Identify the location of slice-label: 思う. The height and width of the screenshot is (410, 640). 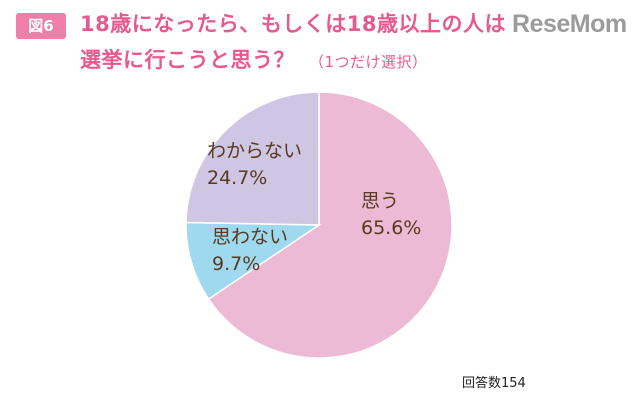
(380, 201).